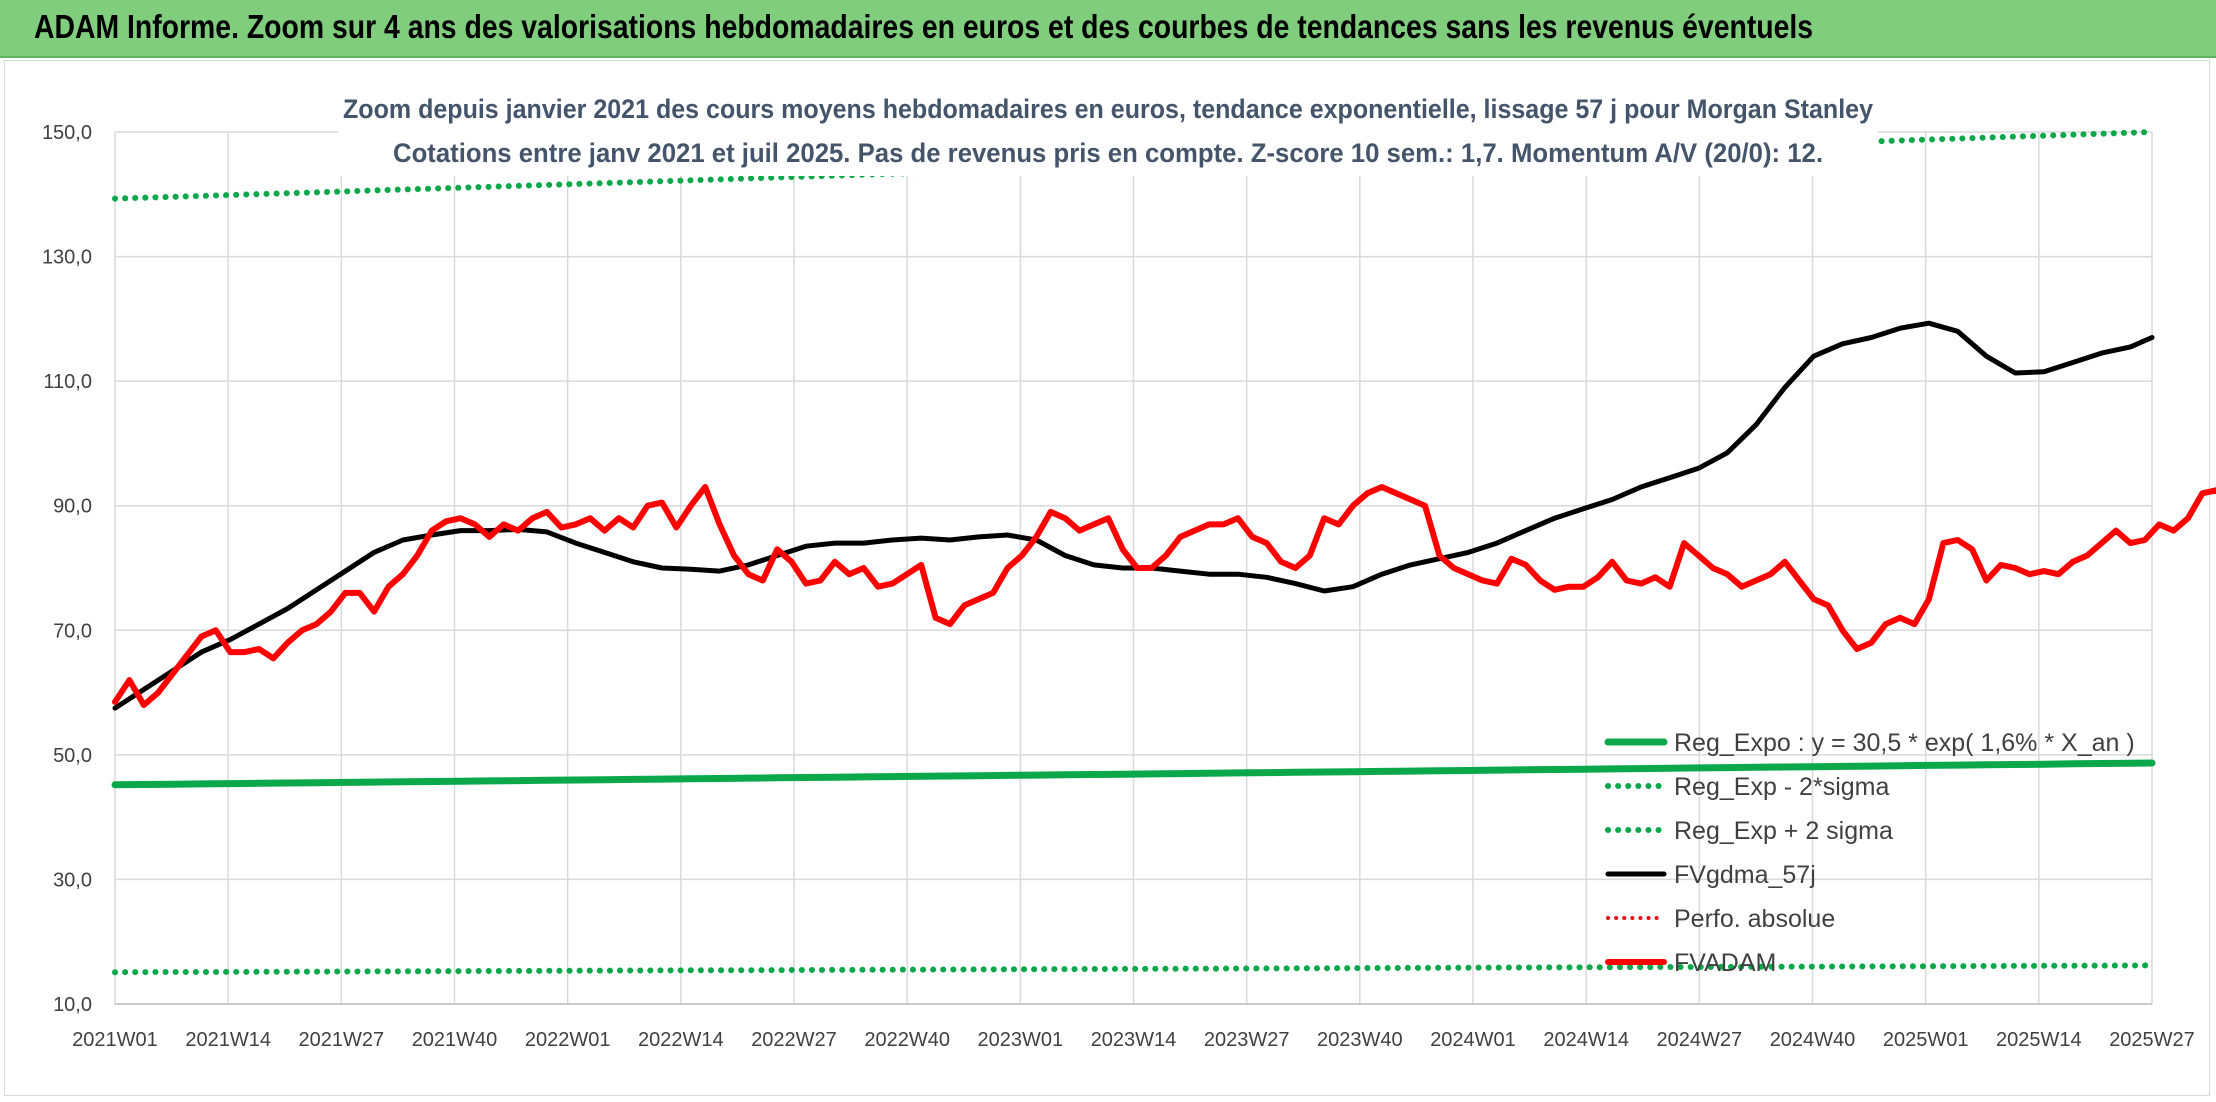 Image resolution: width=2216 pixels, height=1102 pixels. Describe the element at coordinates (1926, 1040) in the screenshot. I see `x-tick-label: 2025W01` at that location.